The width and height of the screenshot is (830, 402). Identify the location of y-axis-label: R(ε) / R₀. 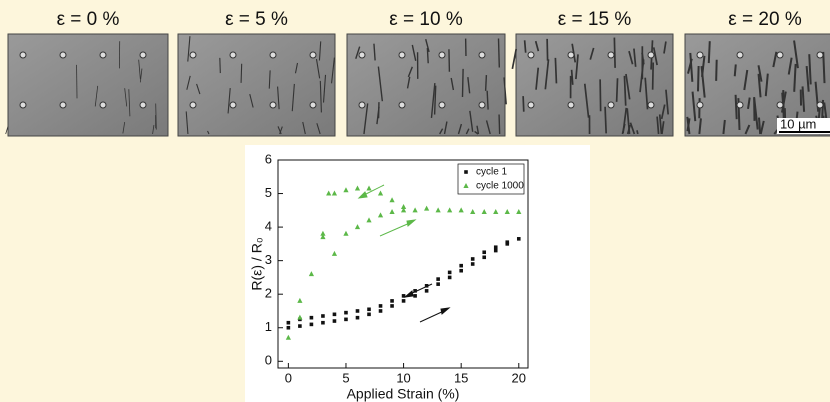
(257, 263).